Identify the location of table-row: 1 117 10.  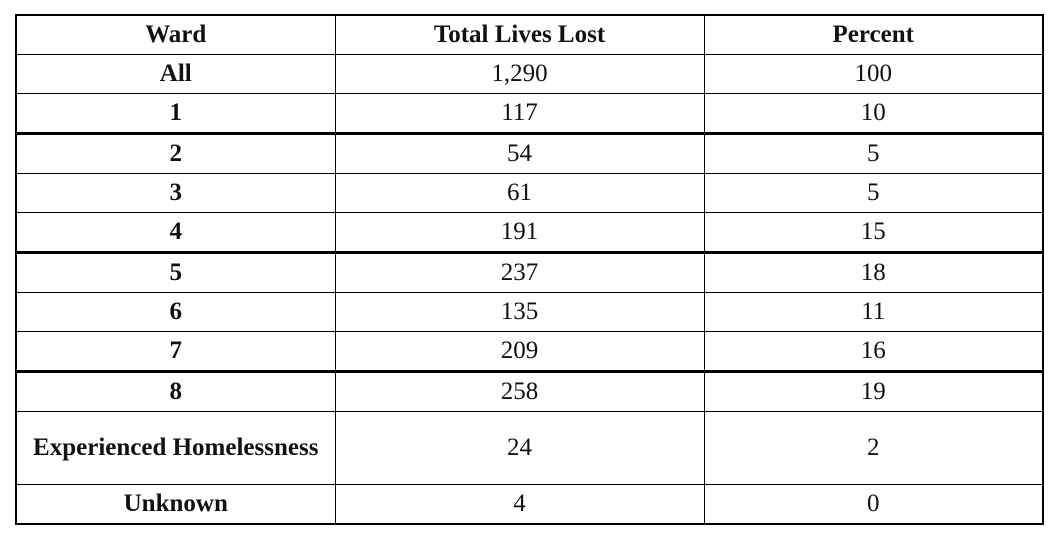
(529, 113).